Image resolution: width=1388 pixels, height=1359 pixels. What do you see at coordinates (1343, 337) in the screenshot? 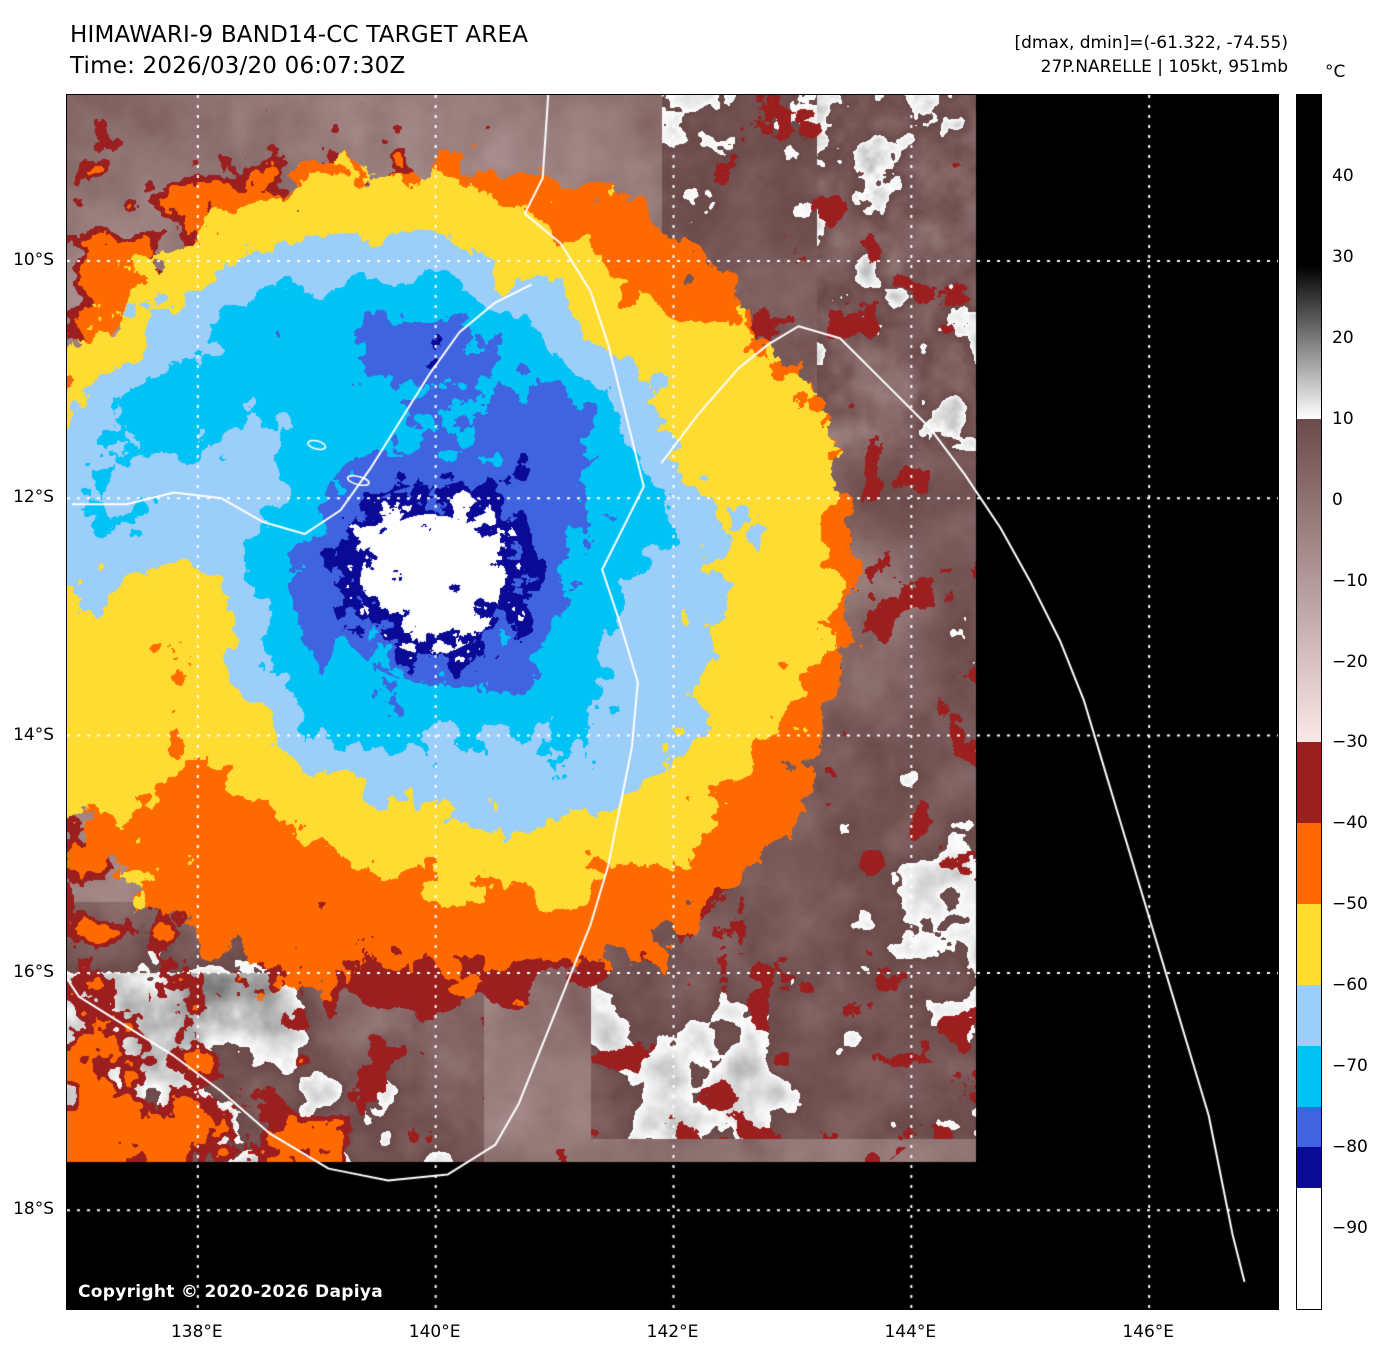
I see `colorbar-tick-label: 20` at bounding box center [1343, 337].